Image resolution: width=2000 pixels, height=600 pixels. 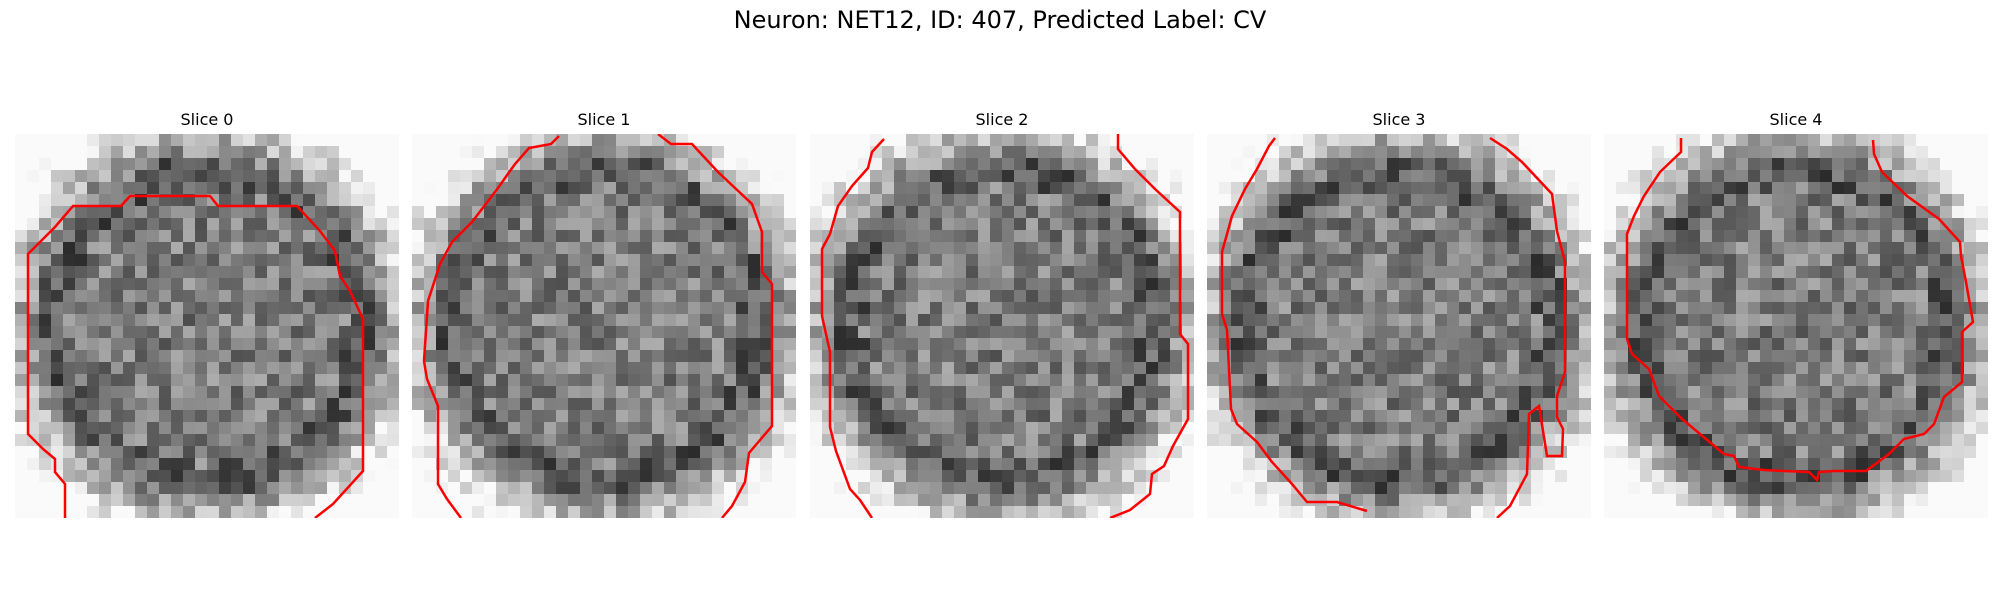 What do you see at coordinates (207, 119) in the screenshot?
I see `slice-title: Slice 0` at bounding box center [207, 119].